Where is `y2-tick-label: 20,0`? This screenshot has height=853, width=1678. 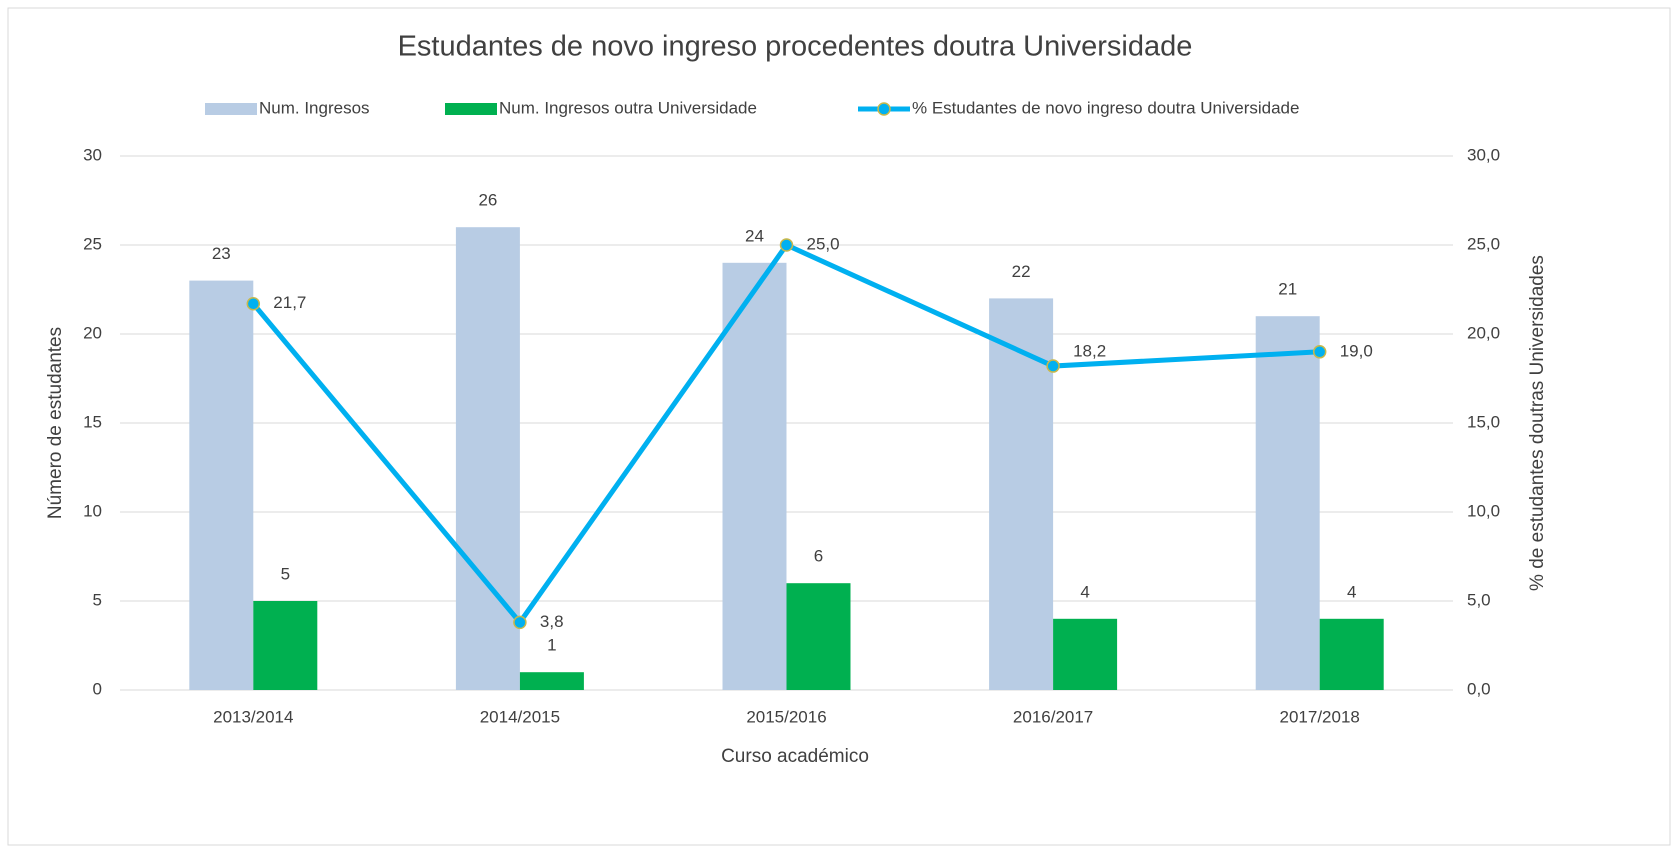 y2-tick-label: 20,0 is located at coordinates (1483, 332).